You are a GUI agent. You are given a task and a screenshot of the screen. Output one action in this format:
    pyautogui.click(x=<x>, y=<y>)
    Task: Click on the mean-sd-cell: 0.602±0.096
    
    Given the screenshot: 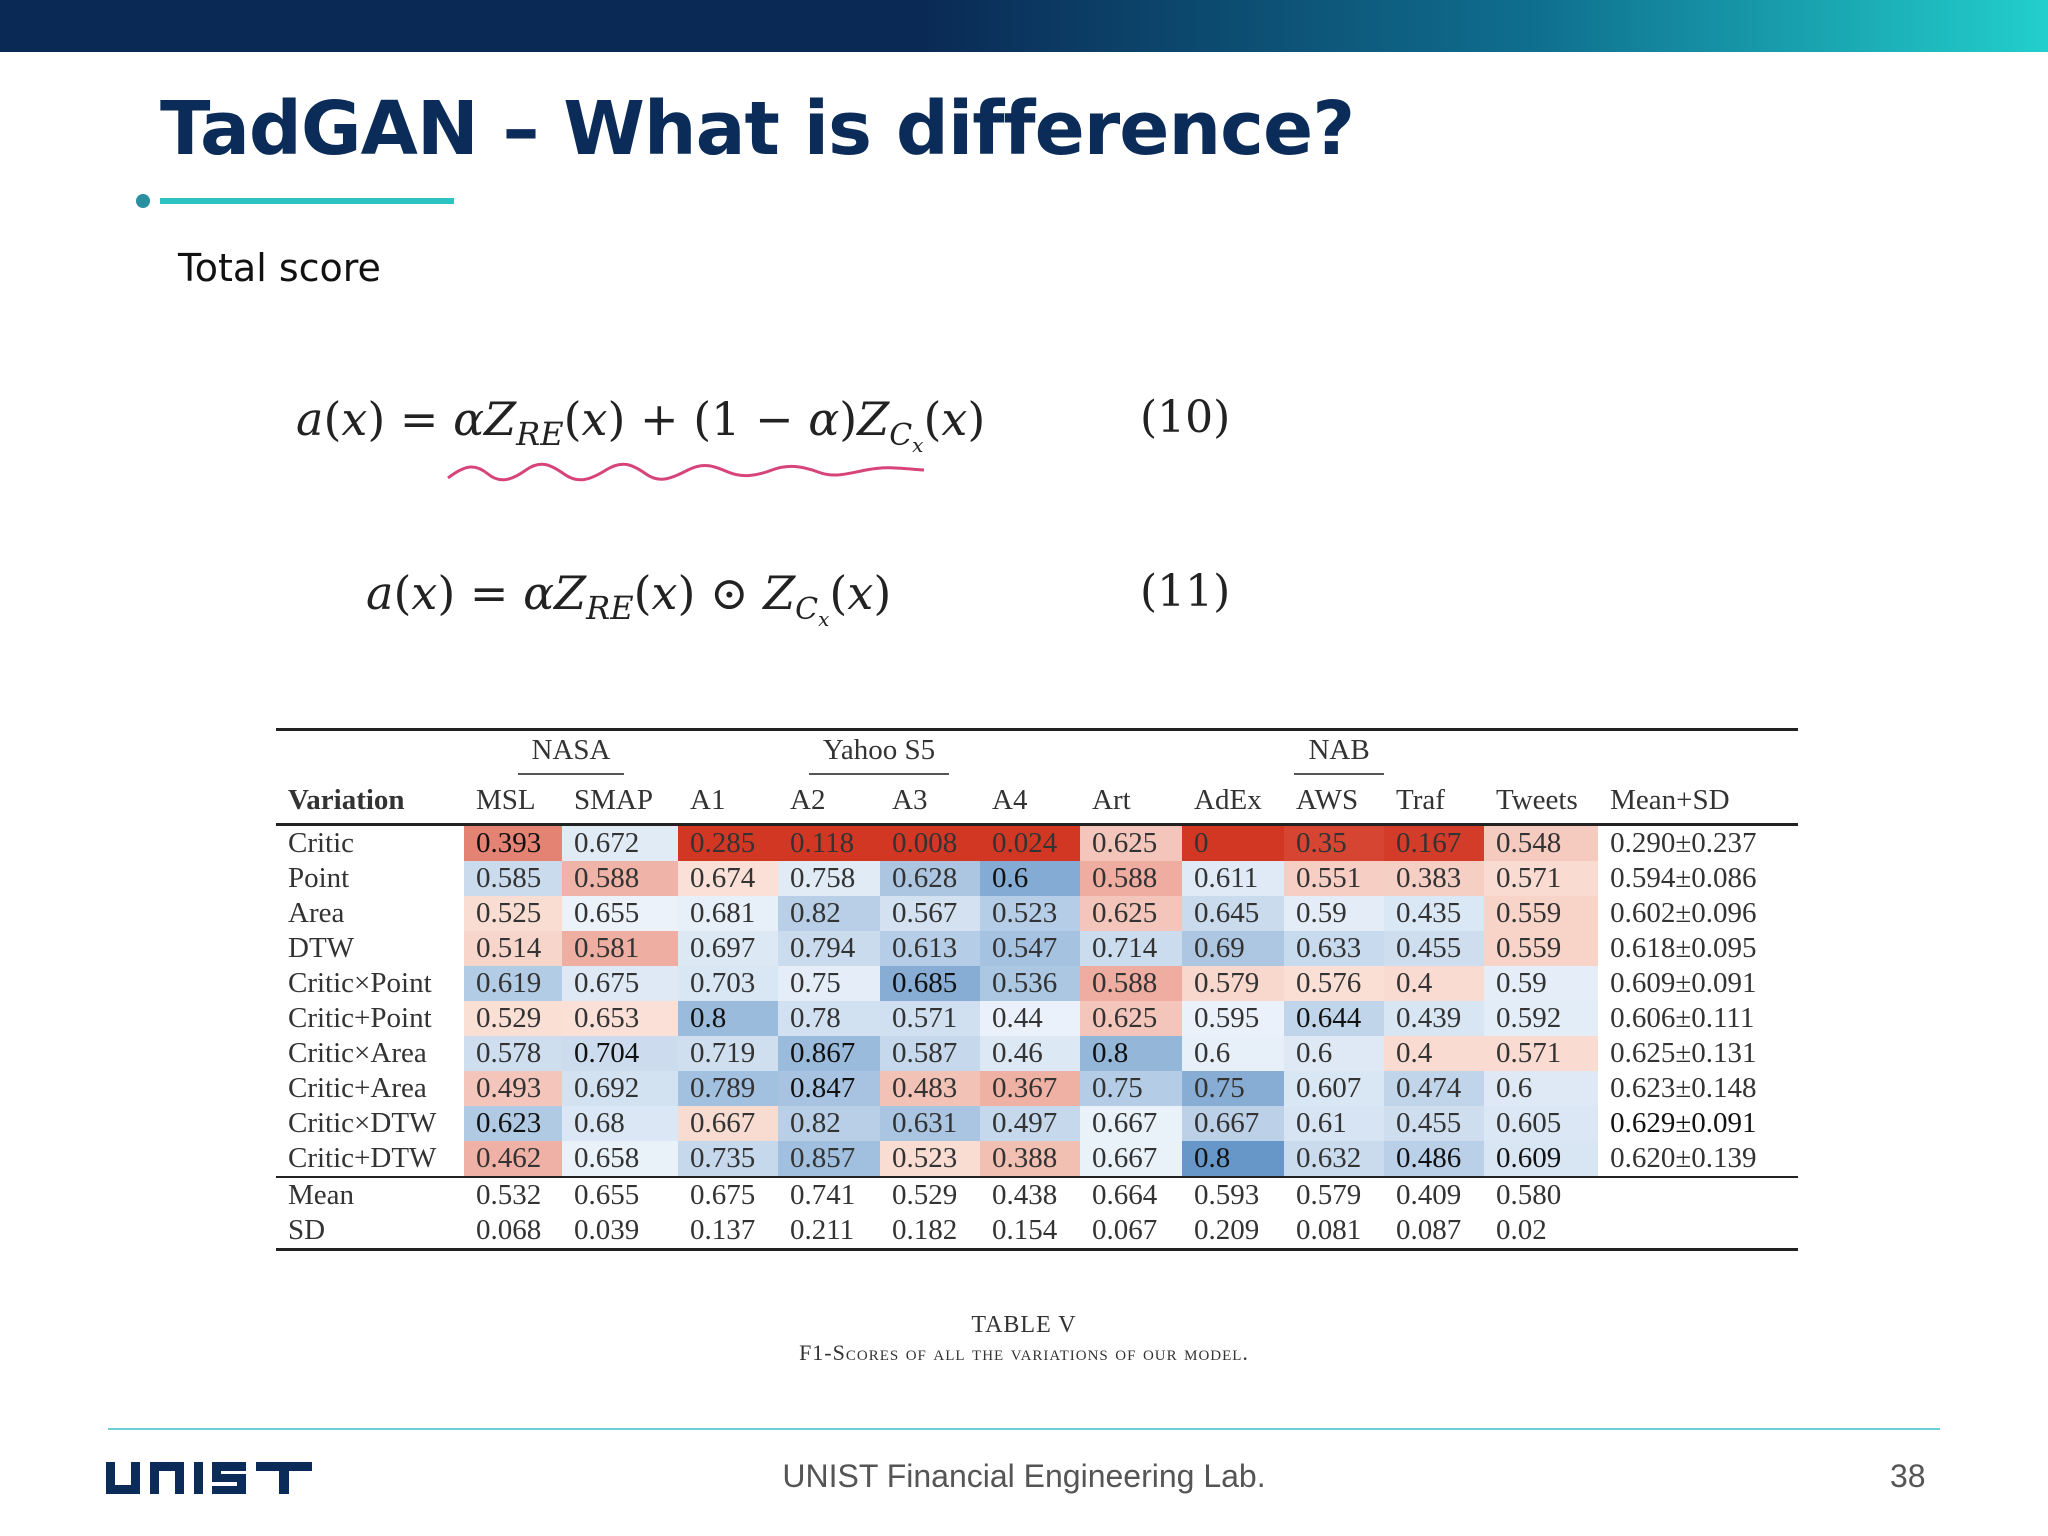 What is the action you would take?
    pyautogui.click(x=1683, y=913)
    